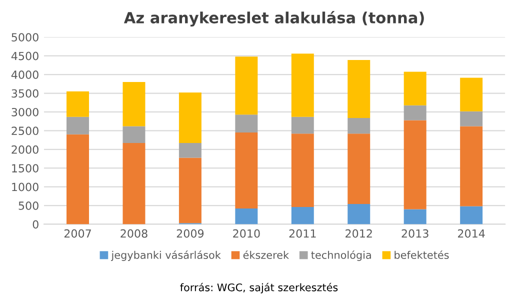 The height and width of the screenshot is (297, 518). What do you see at coordinates (25, 168) in the screenshot?
I see `y-tick-label: 1500` at bounding box center [25, 168].